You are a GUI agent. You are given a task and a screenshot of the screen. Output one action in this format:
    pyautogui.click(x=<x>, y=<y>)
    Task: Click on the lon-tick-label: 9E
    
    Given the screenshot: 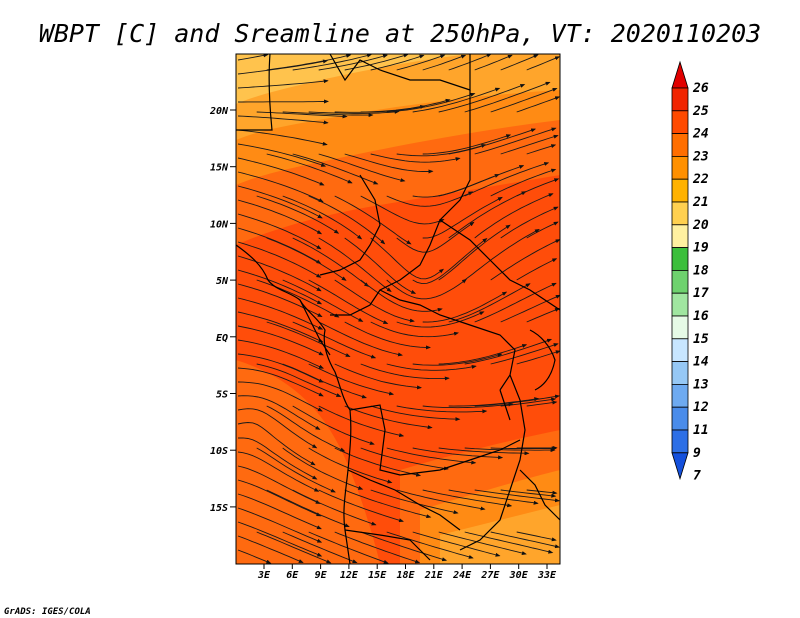 What is the action you would take?
    pyautogui.click(x=321, y=575)
    